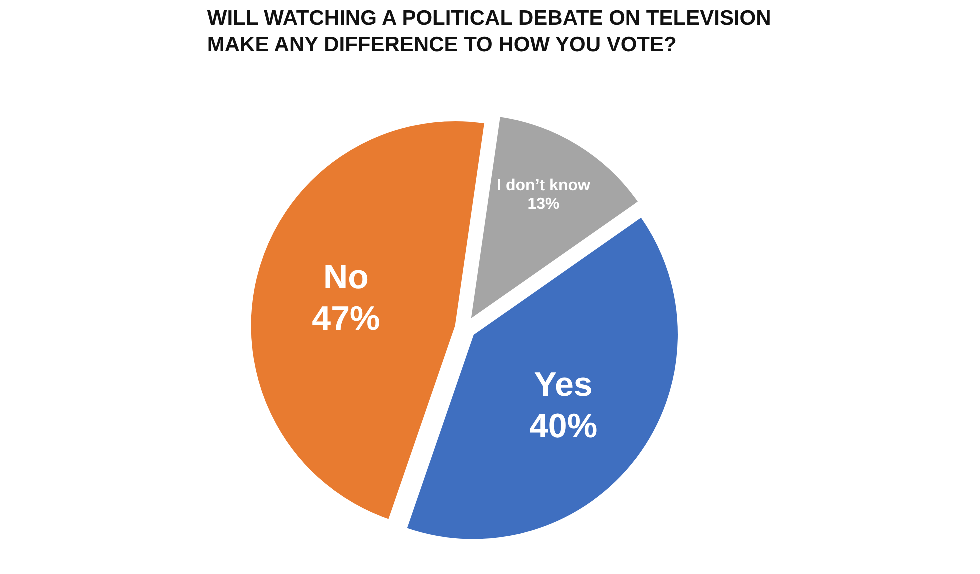 The height and width of the screenshot is (574, 980). What do you see at coordinates (346, 319) in the screenshot?
I see `data-label: 47%` at bounding box center [346, 319].